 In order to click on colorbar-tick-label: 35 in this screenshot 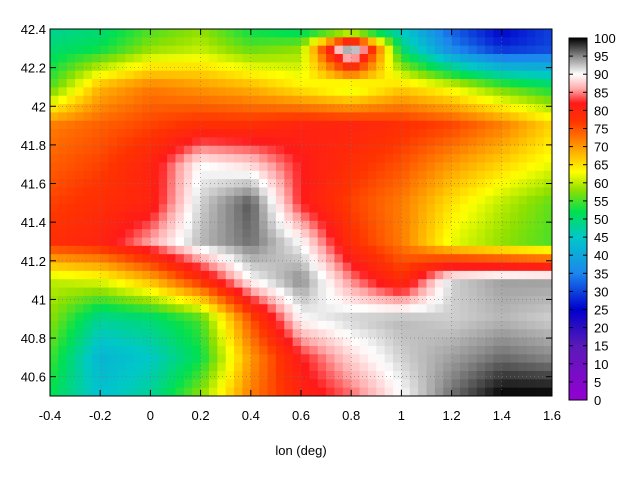, I will do `click(601, 273)`.